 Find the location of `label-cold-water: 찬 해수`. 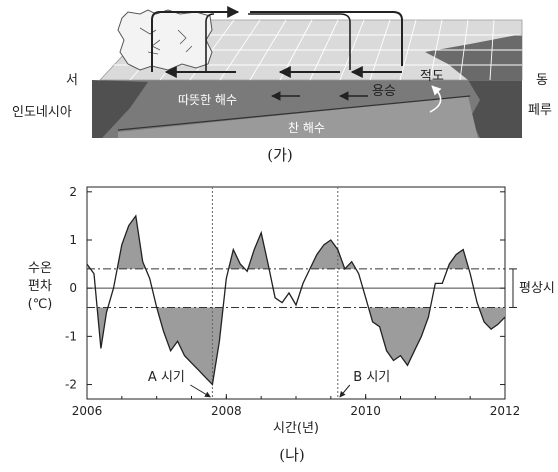

label-cold-water: 찬 해수 is located at coordinates (306, 127).